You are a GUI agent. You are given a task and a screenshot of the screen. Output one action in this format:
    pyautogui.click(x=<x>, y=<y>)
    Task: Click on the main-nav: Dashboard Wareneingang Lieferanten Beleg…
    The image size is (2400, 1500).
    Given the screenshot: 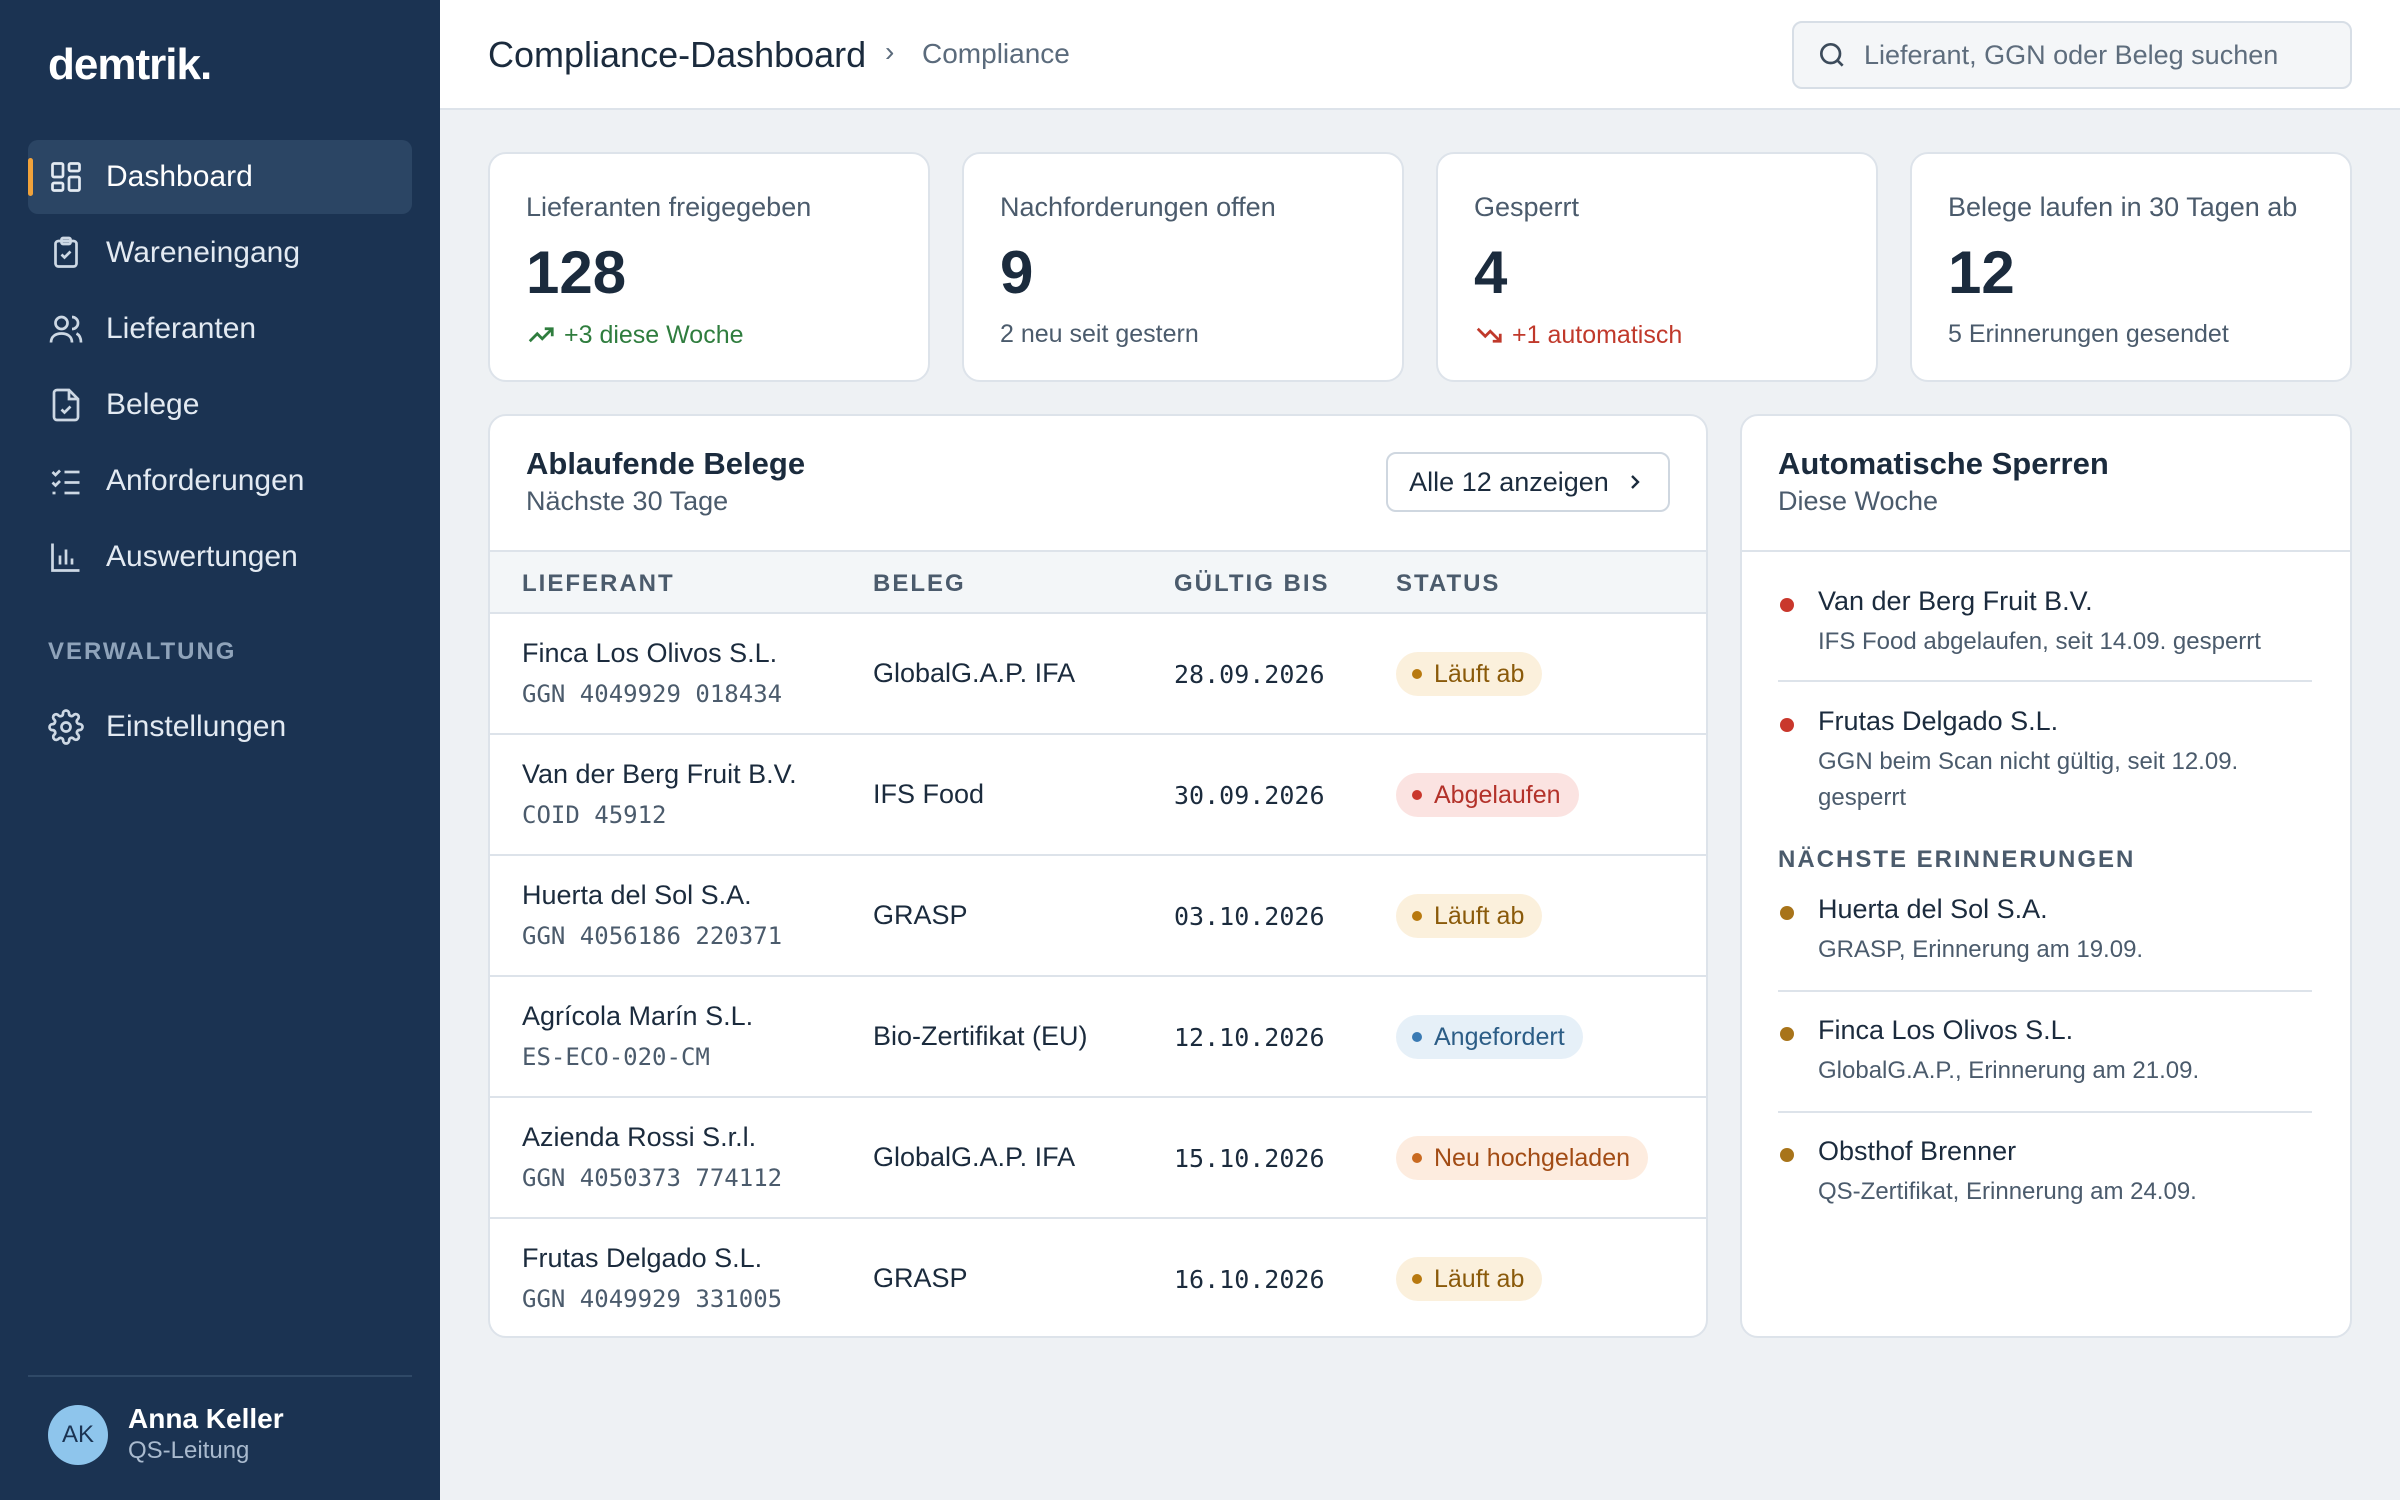 What is the action you would take?
    pyautogui.click(x=220, y=368)
    